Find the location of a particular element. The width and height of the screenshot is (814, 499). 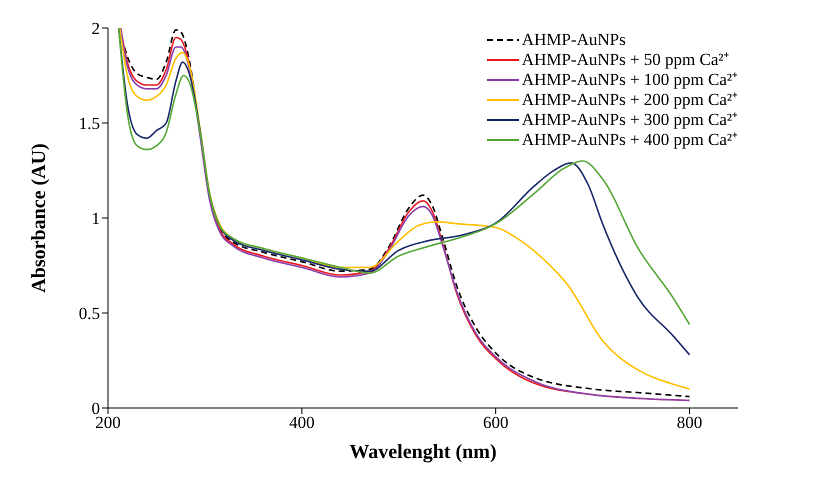

x-tick-label: 200 is located at coordinates (108, 422).